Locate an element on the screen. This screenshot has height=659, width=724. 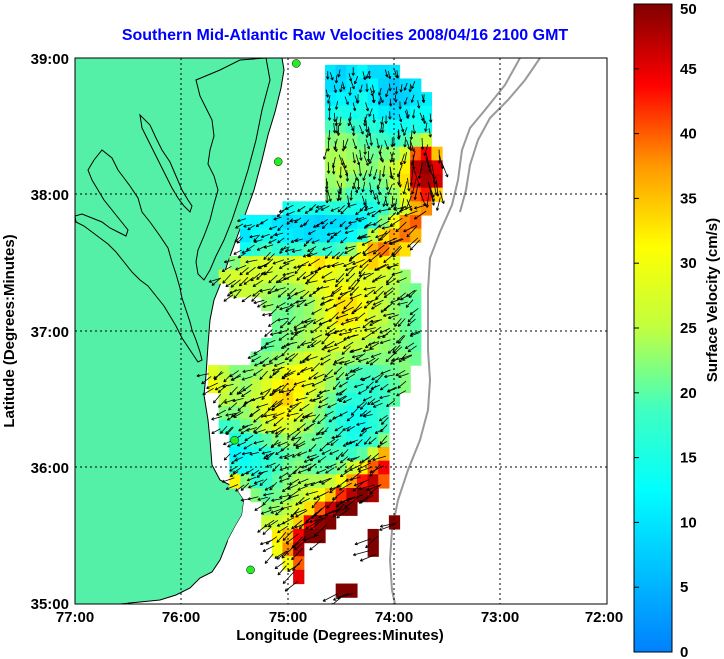
y-tick-label: 35:00 is located at coordinates (50, 604).